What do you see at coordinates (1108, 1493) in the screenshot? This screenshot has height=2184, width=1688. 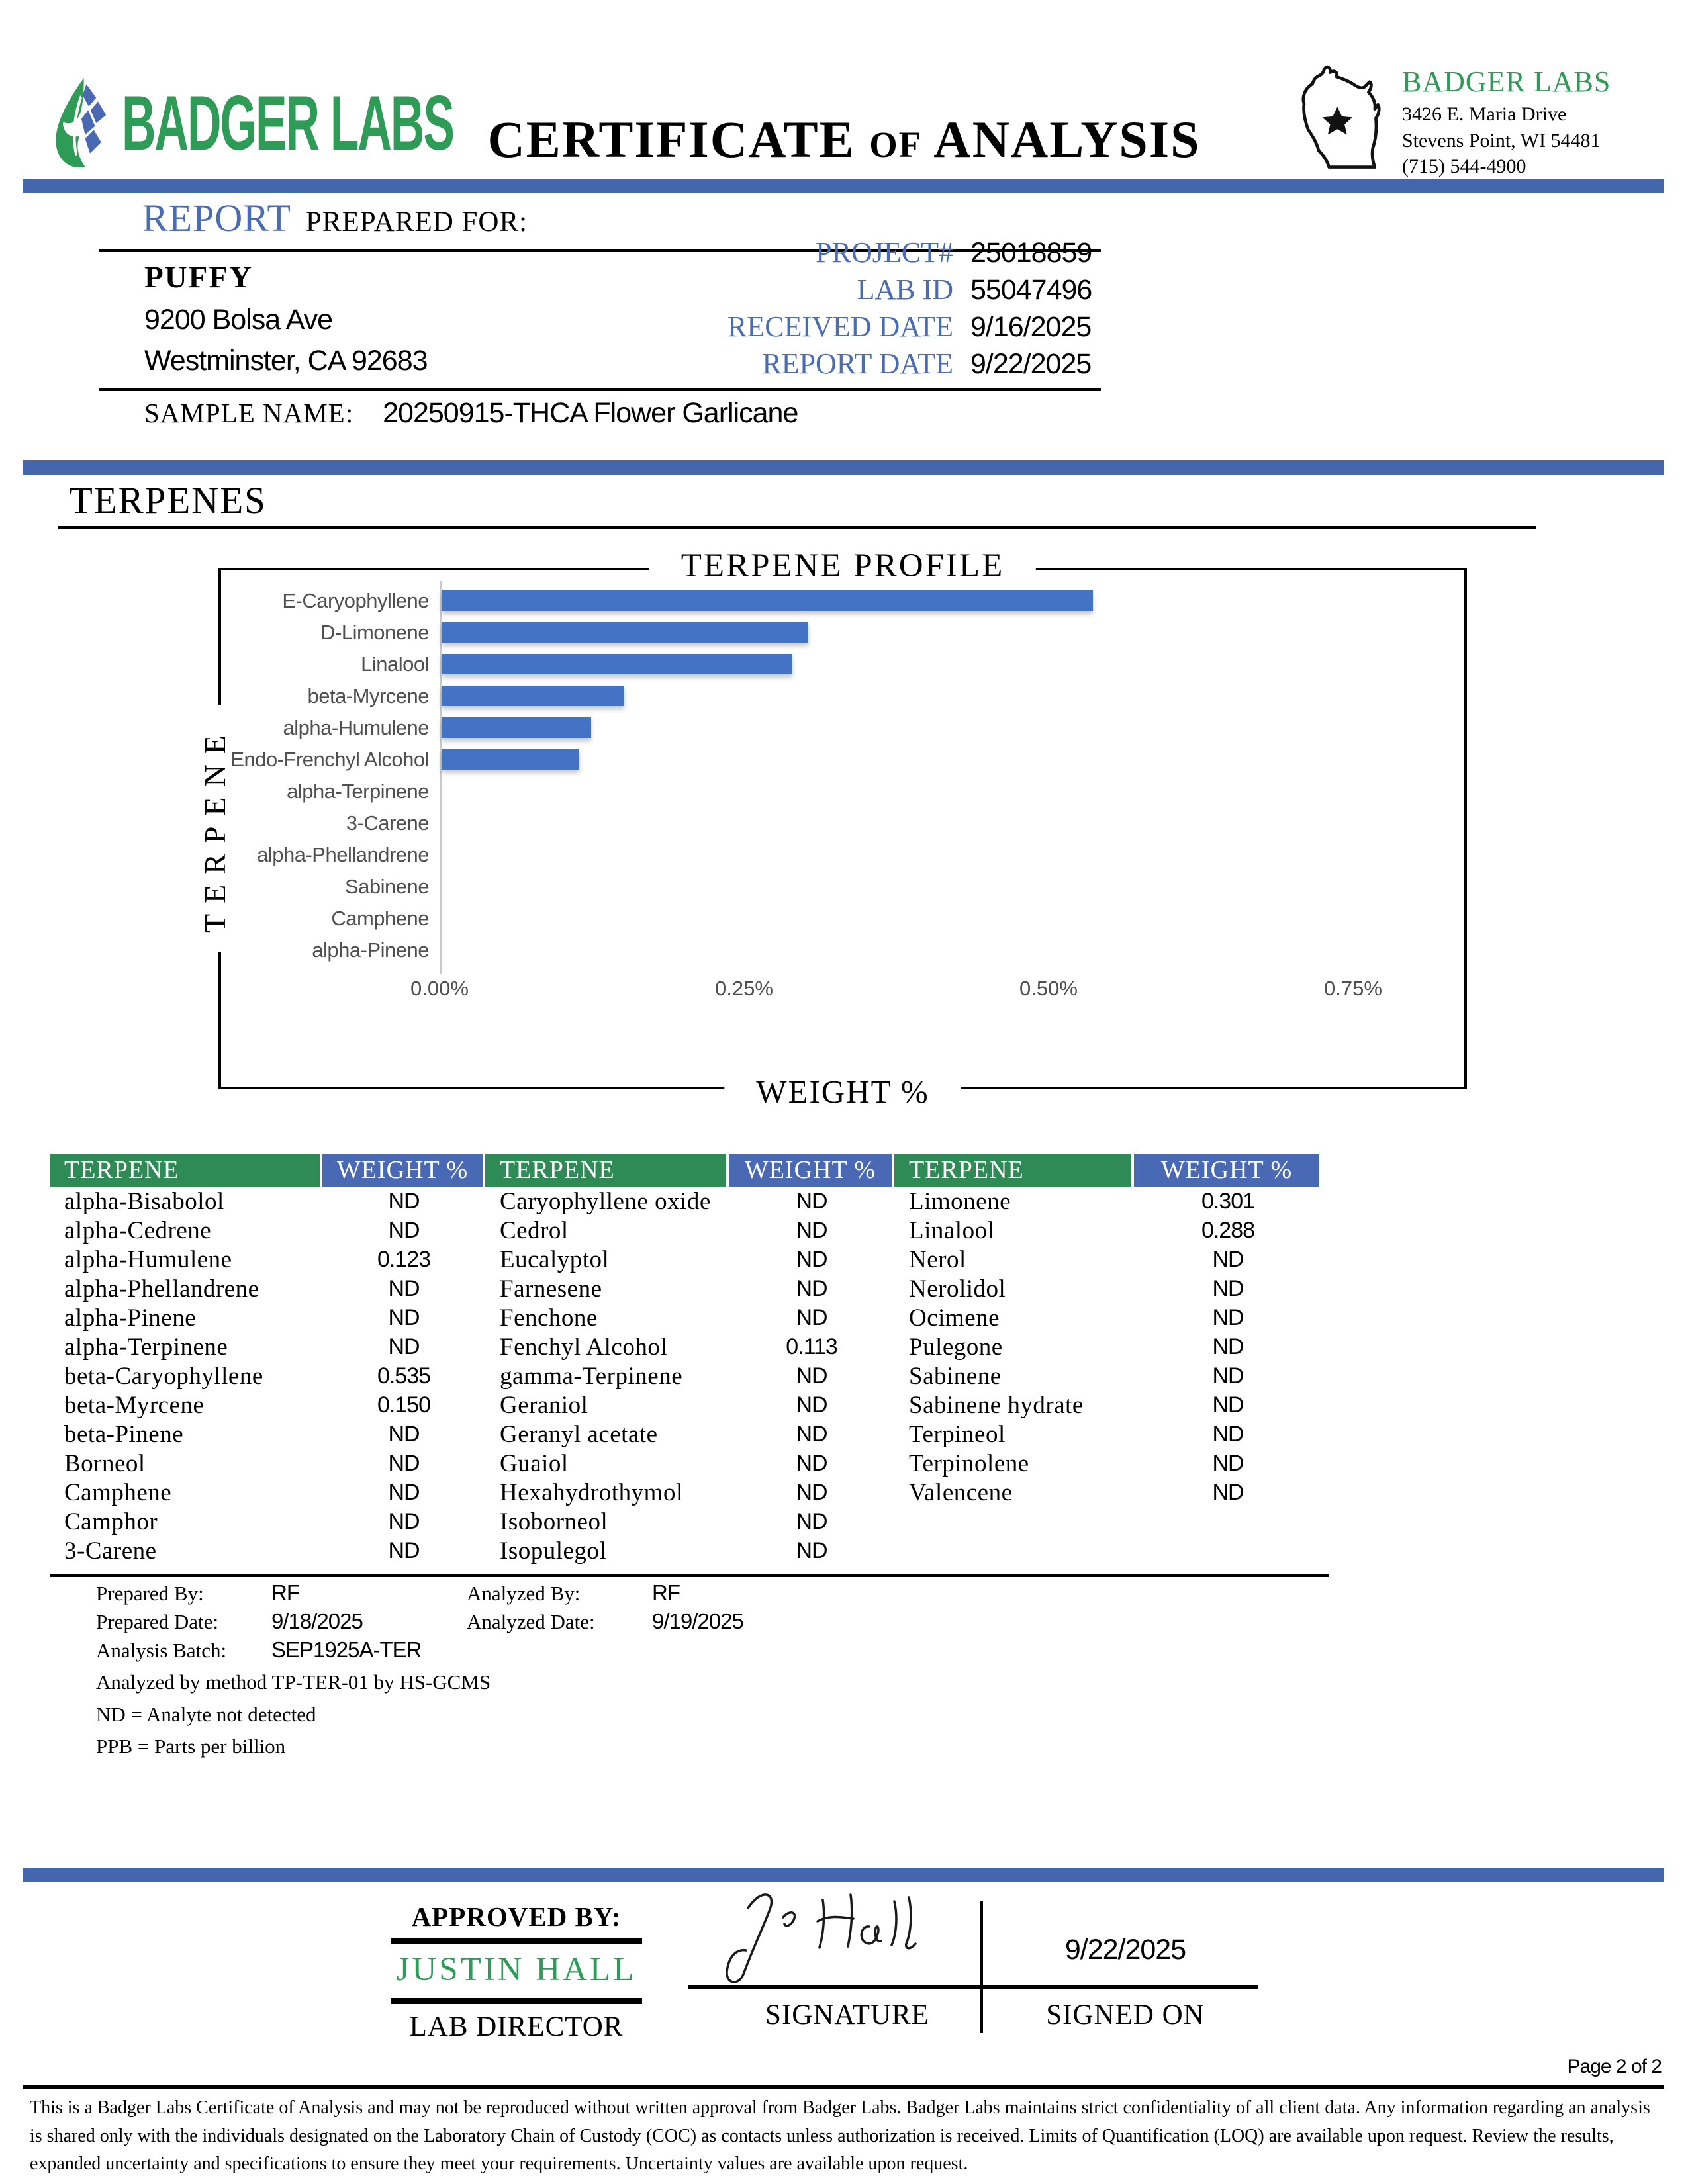 I see `table-row: Valencene ND` at bounding box center [1108, 1493].